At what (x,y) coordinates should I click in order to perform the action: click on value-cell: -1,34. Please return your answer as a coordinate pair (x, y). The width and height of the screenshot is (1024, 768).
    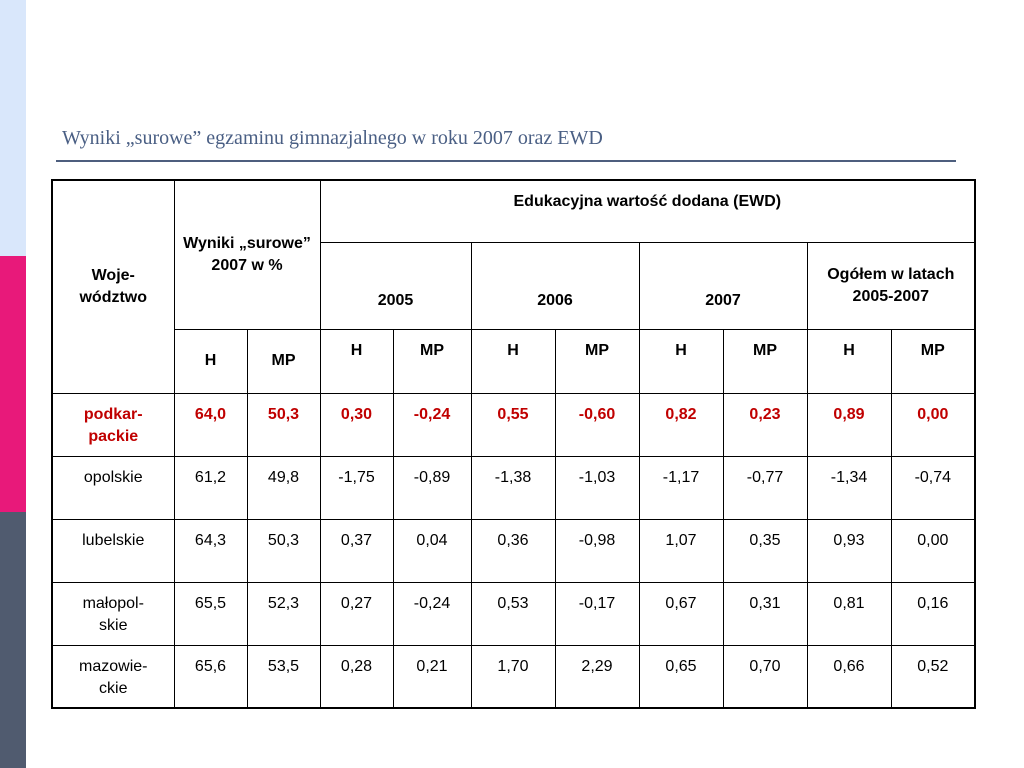
    Looking at the image, I should click on (849, 487).